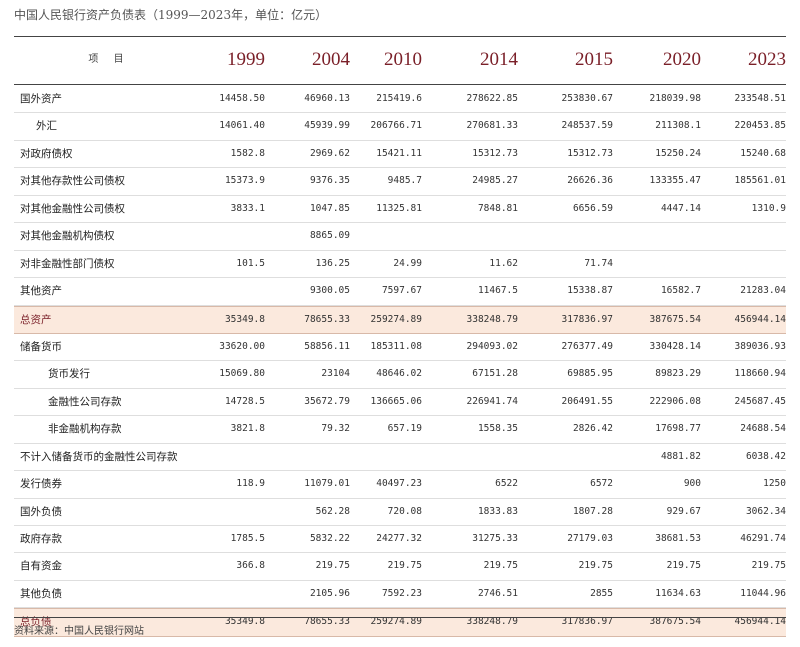 The image size is (800, 647). Describe the element at coordinates (396, 401) in the screenshot. I see `value-cell-2010: 136665.06` at that location.